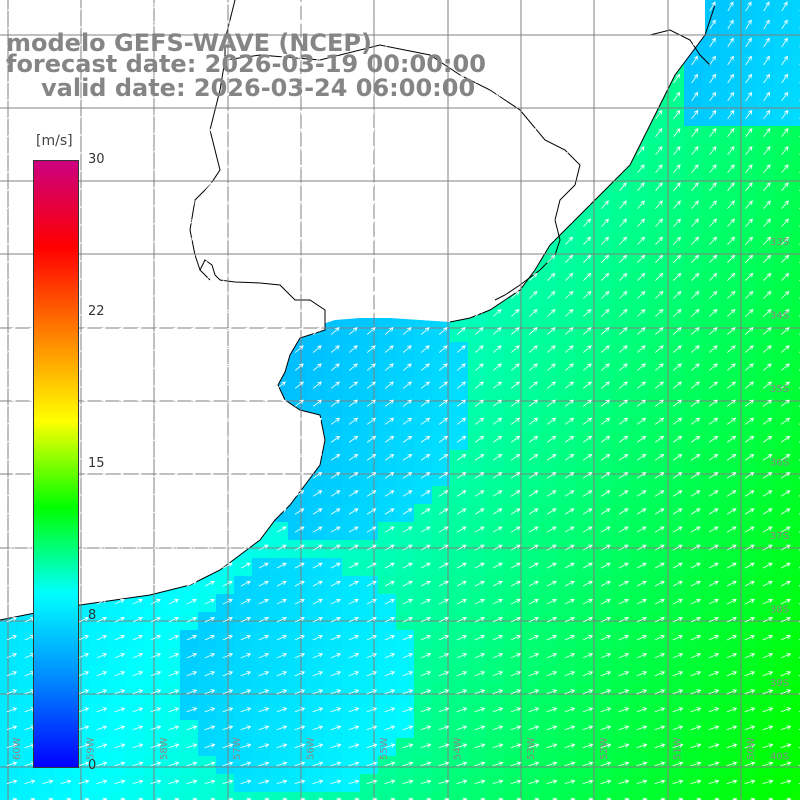 This screenshot has height=800, width=800. What do you see at coordinates (796, 99) in the screenshot?
I see `wind-cell` at bounding box center [796, 99].